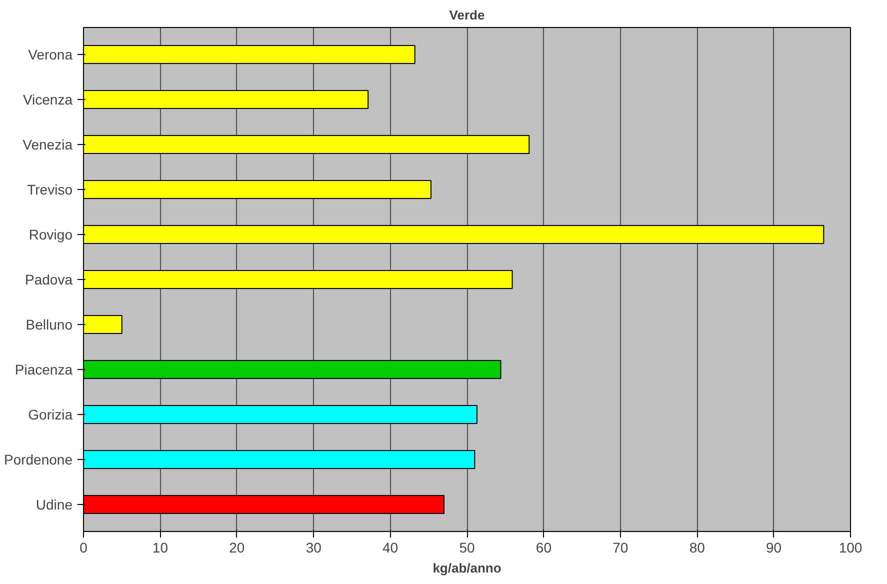 This screenshot has height=584, width=887. Describe the element at coordinates (50, 190) in the screenshot. I see `y-tick-label: Treviso` at that location.